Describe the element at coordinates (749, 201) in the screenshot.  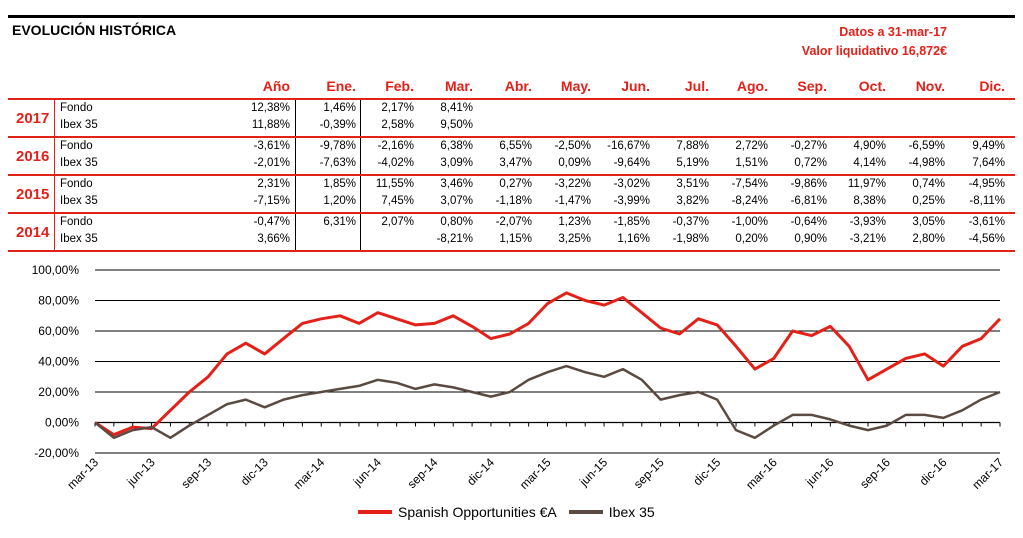
I see `month-cell: -8,24%` at that location.